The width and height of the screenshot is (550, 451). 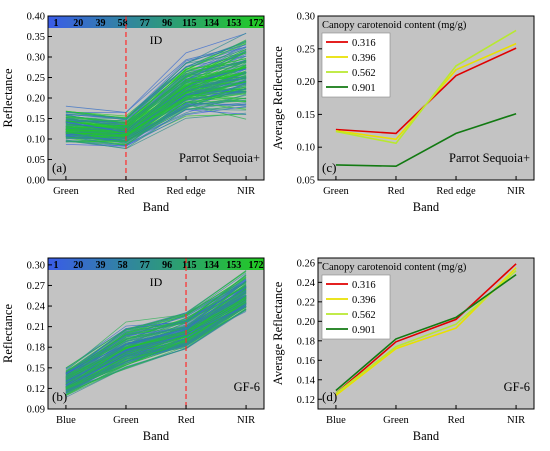 I want to click on legend-entry: 0.901, so click(x=364, y=88).